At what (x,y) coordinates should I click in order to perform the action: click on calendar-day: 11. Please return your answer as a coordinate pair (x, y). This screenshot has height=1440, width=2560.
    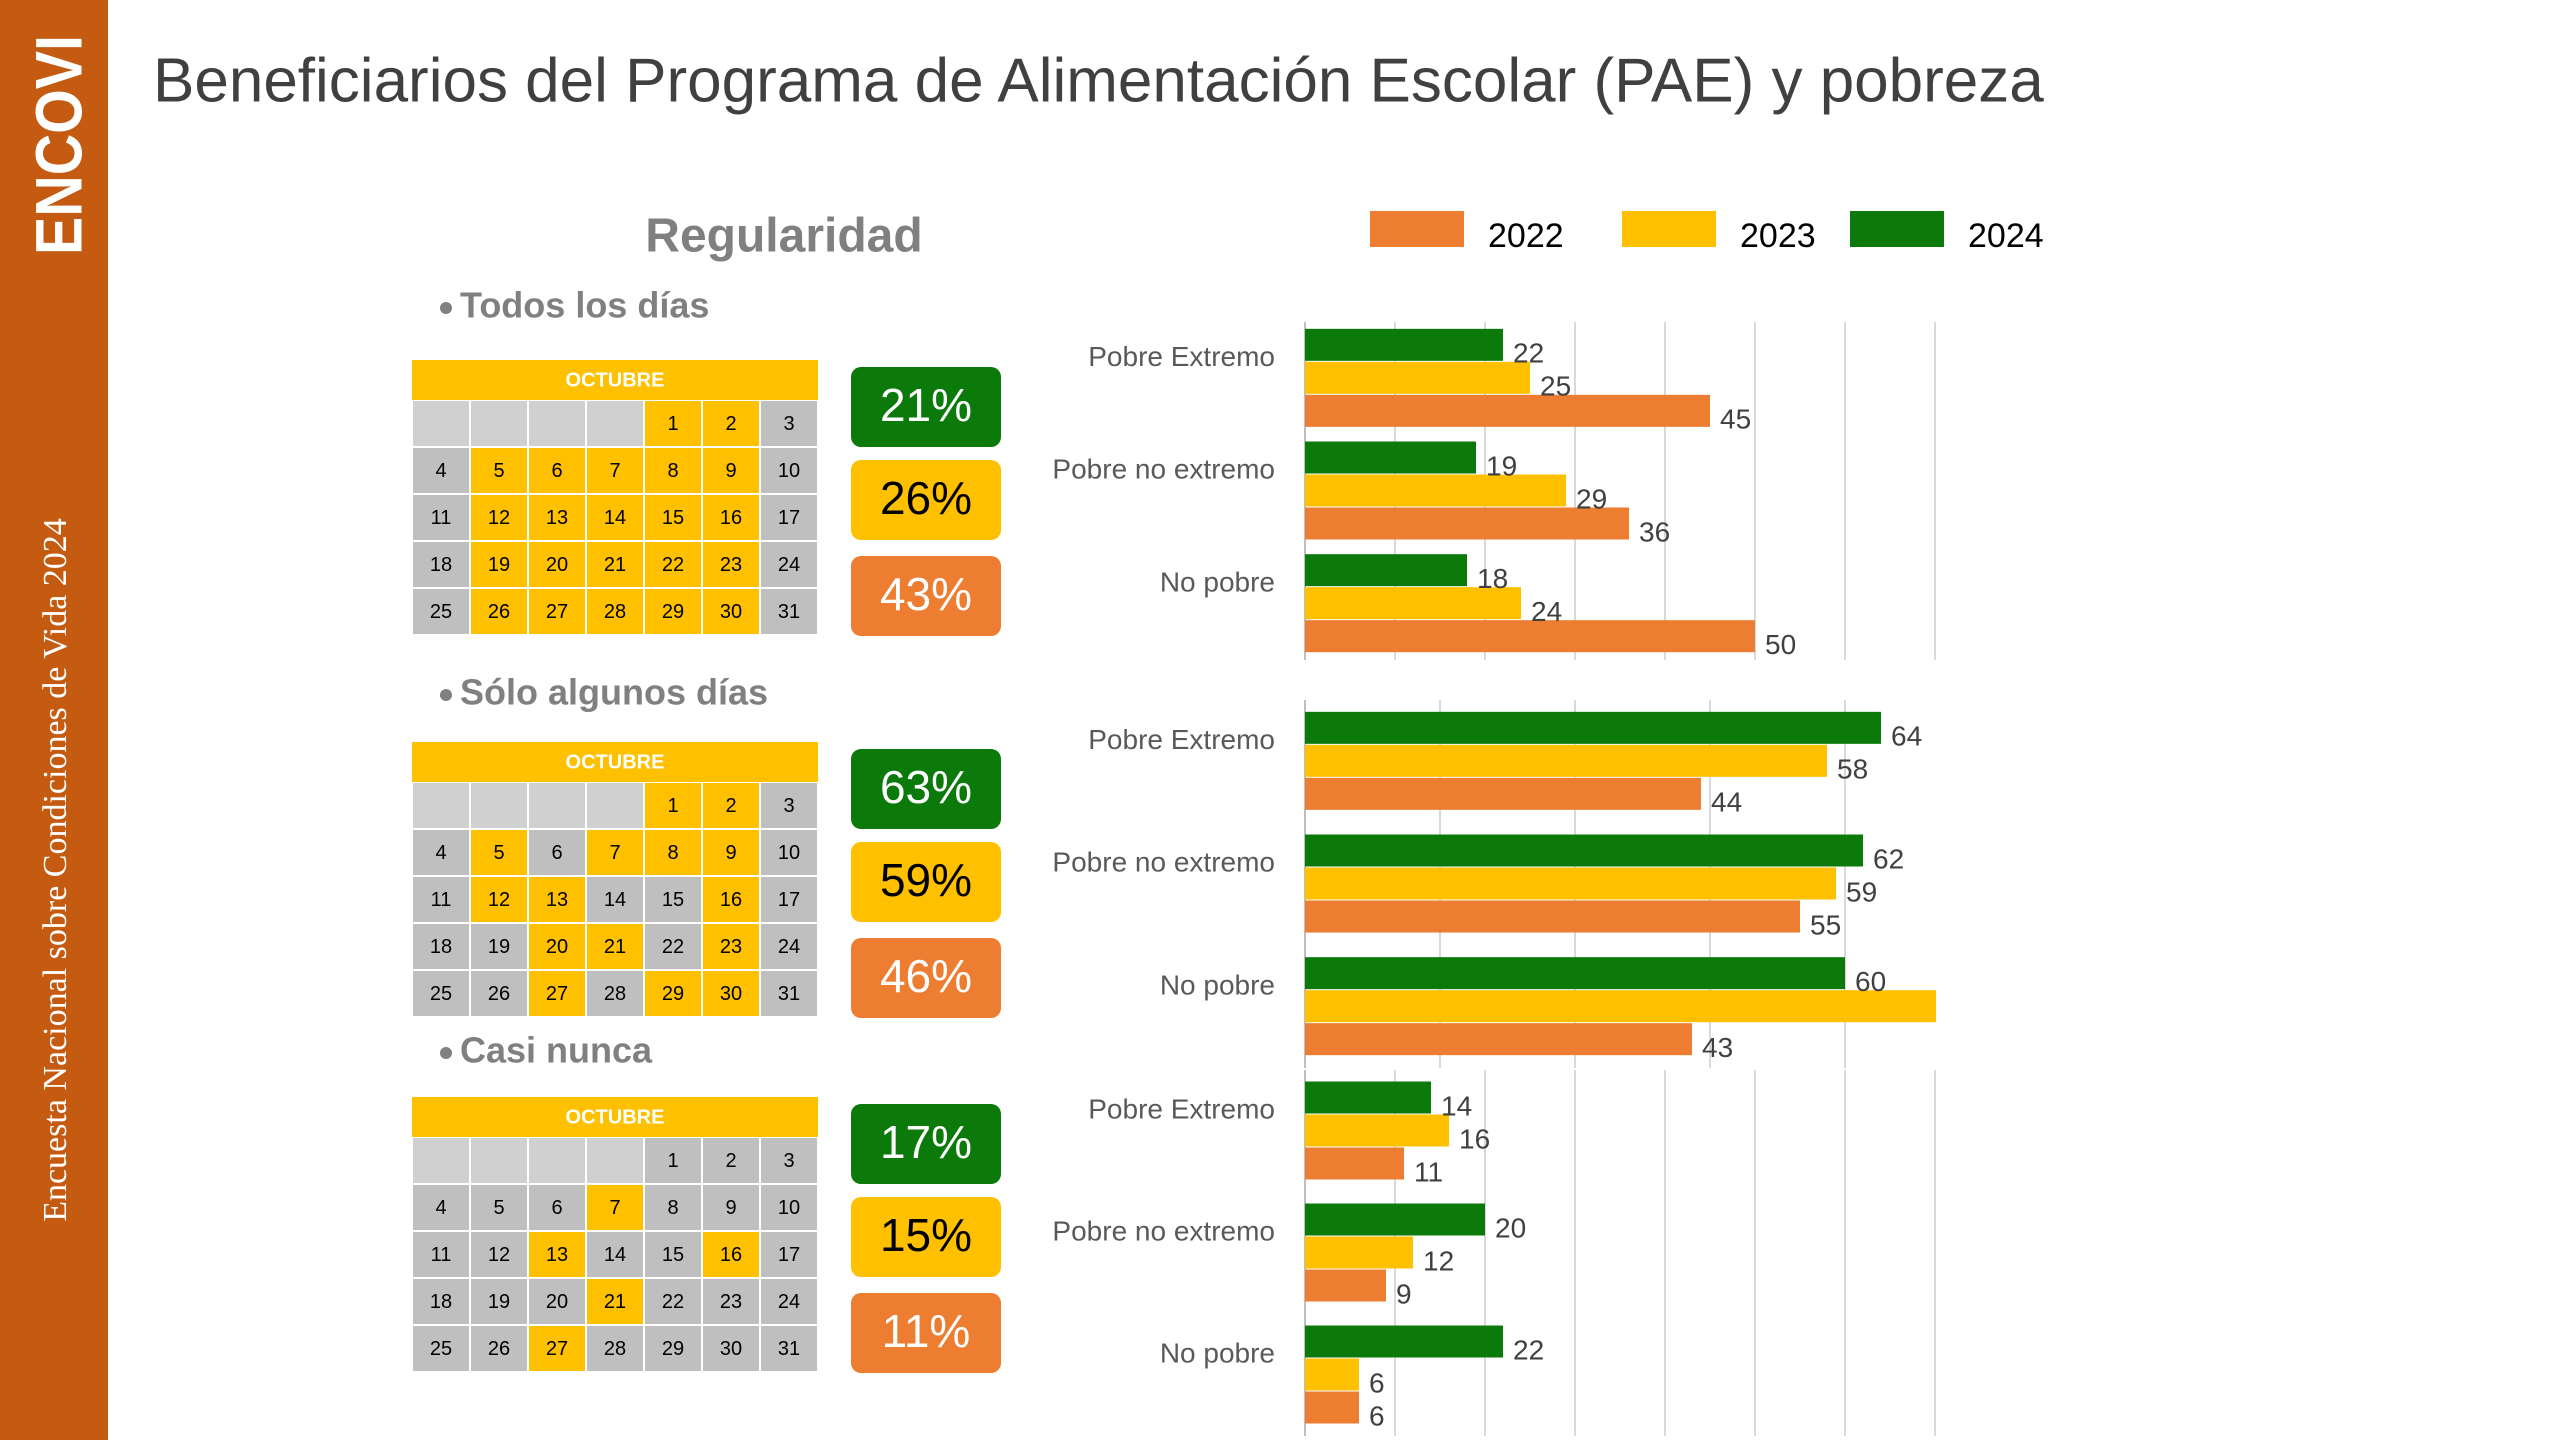
    Looking at the image, I should click on (441, 518).